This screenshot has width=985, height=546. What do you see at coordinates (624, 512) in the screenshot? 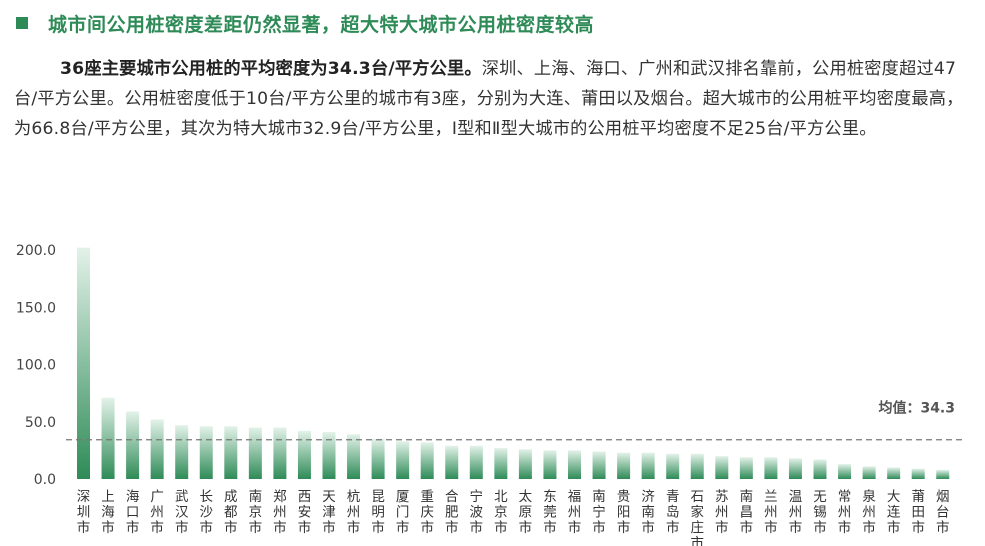
I see `x-tick-label: 贵阳市` at bounding box center [624, 512].